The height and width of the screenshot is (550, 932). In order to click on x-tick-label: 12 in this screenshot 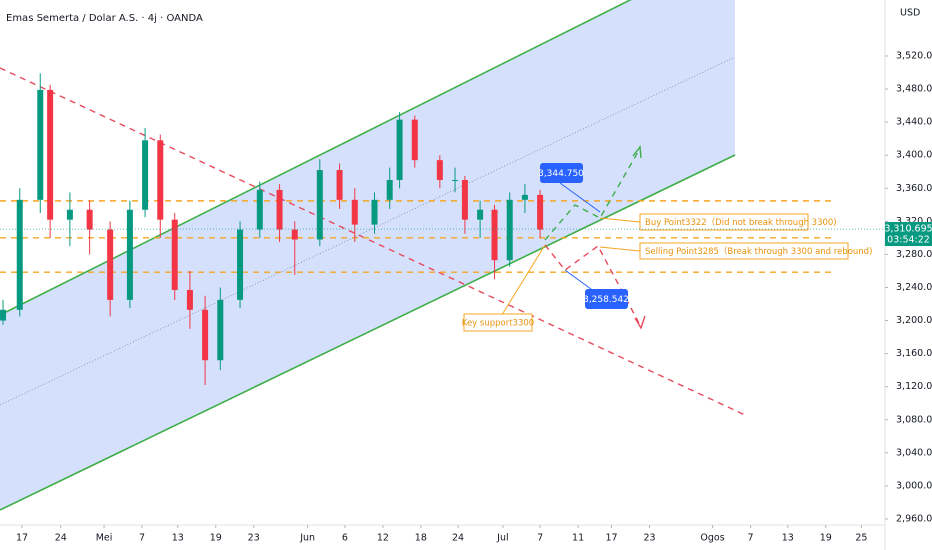, I will do `click(383, 538)`.